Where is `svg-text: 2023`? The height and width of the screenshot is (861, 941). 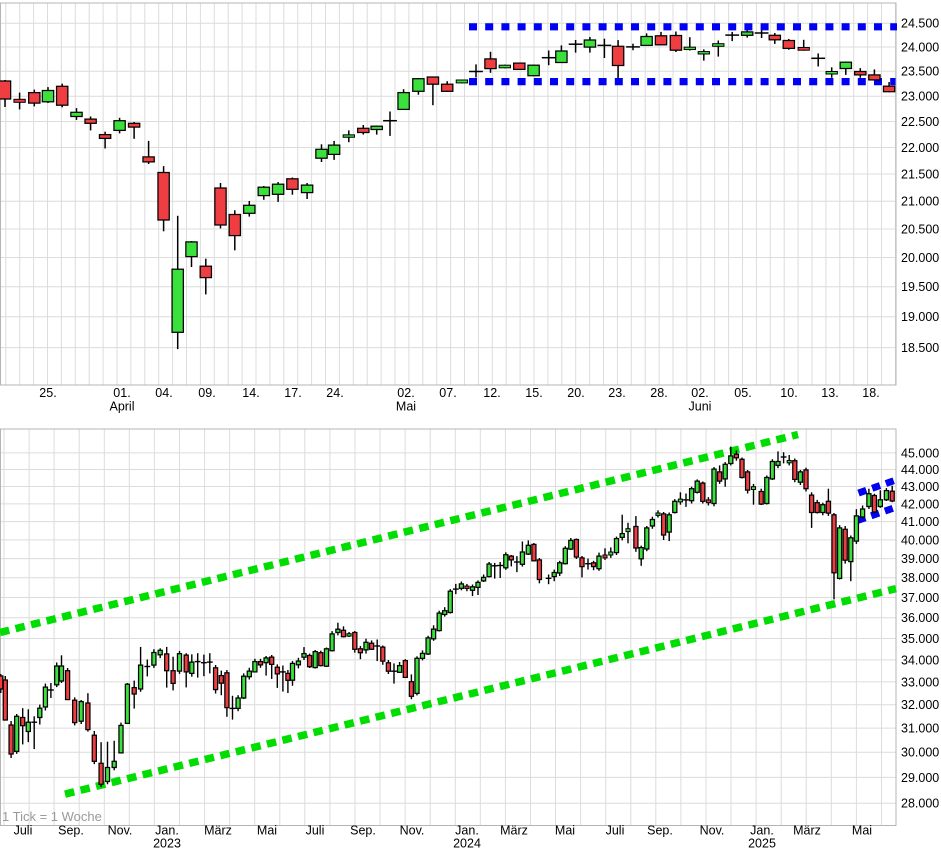 svg-text: 2023 is located at coordinates (167, 844).